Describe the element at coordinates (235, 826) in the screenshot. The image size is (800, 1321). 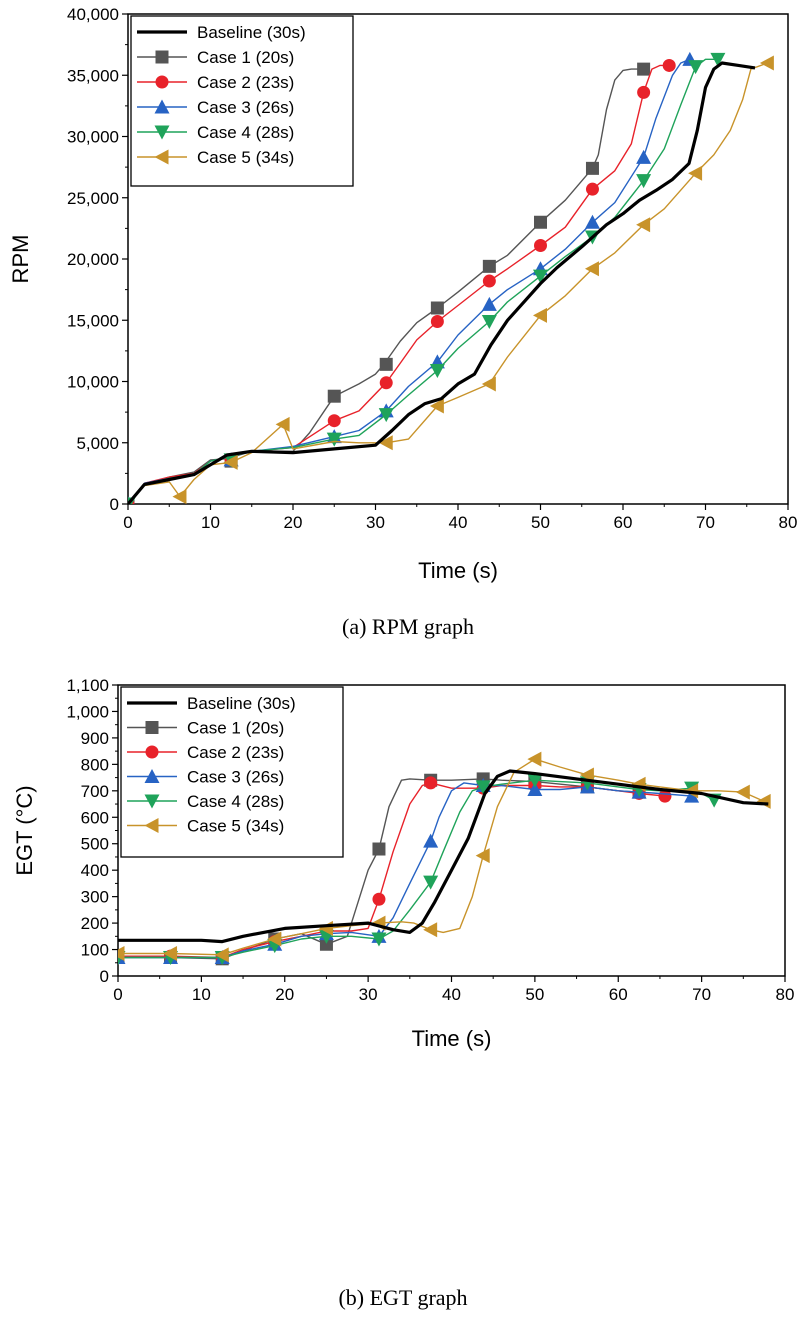
I see `egt-legend-label: Case 5 (34s)` at that location.